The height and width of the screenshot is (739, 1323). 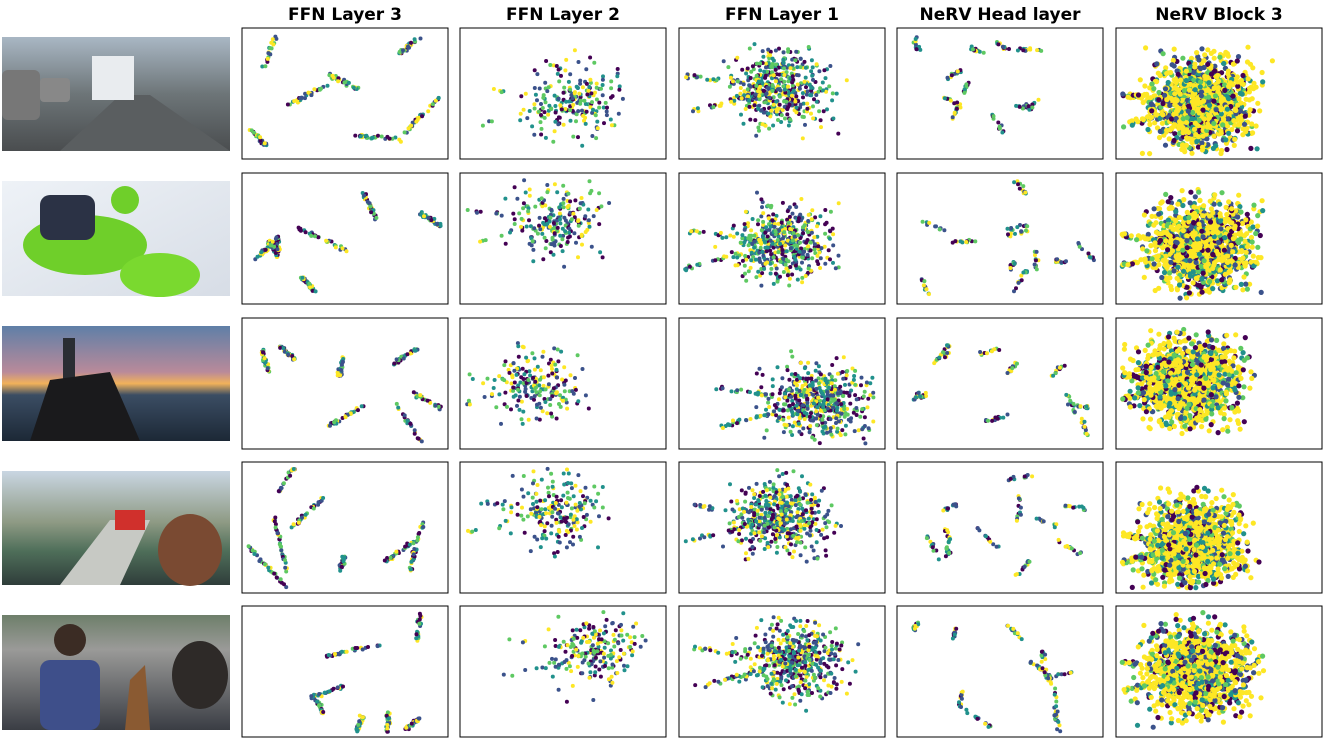 What do you see at coordinates (116, 94) in the screenshot?
I see `thumbnail-street` at bounding box center [116, 94].